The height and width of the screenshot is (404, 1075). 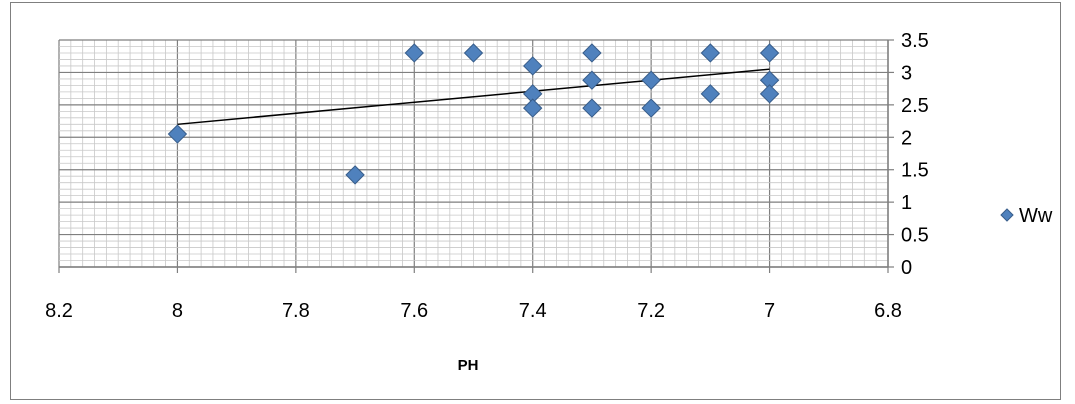 What do you see at coordinates (177, 311) in the screenshot?
I see `x-tick-label: 8` at bounding box center [177, 311].